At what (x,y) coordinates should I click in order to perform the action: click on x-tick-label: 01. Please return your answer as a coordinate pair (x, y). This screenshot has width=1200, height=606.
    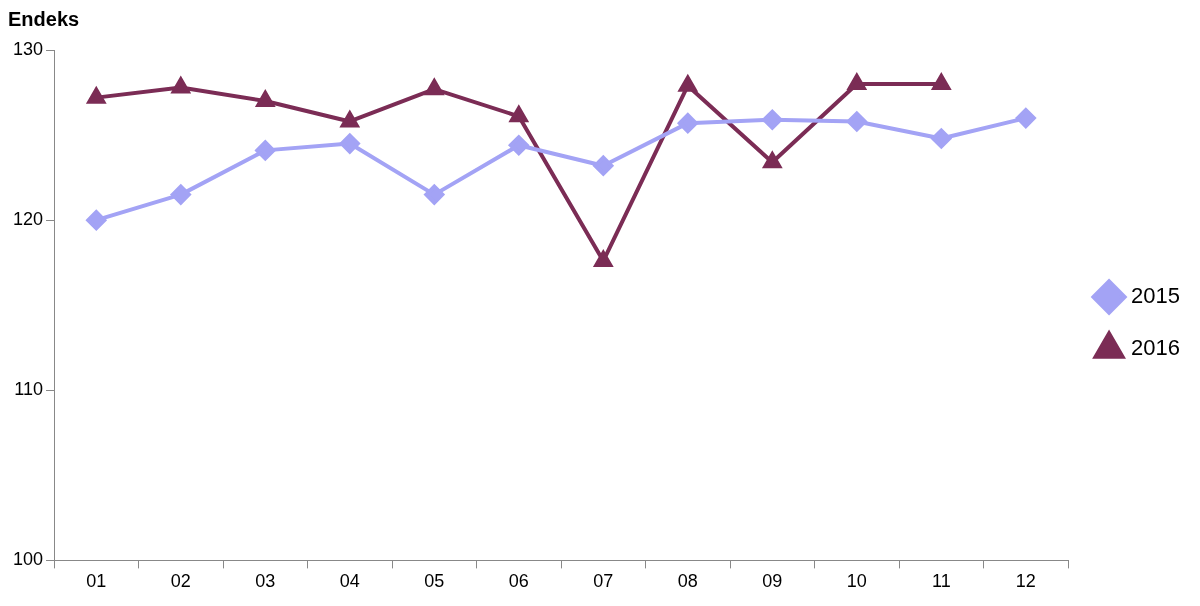
    Looking at the image, I should click on (96, 581).